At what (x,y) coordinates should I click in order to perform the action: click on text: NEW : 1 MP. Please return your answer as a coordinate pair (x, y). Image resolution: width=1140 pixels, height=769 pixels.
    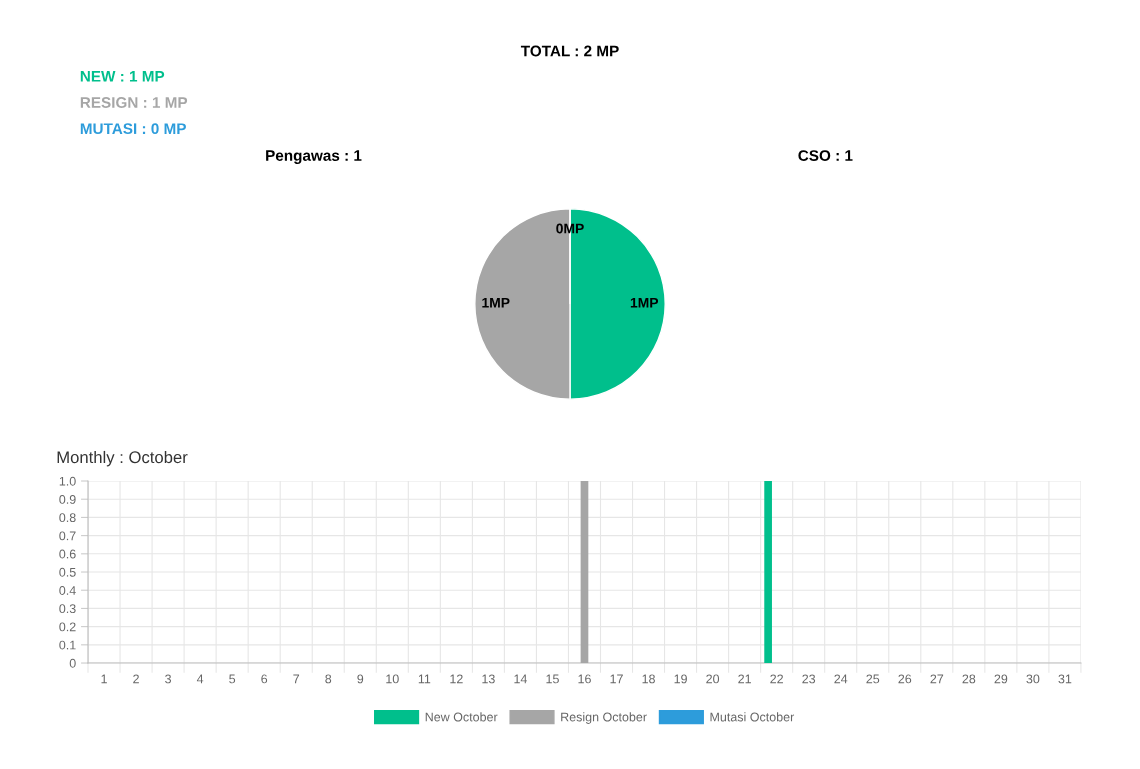
    Looking at the image, I should click on (122, 76).